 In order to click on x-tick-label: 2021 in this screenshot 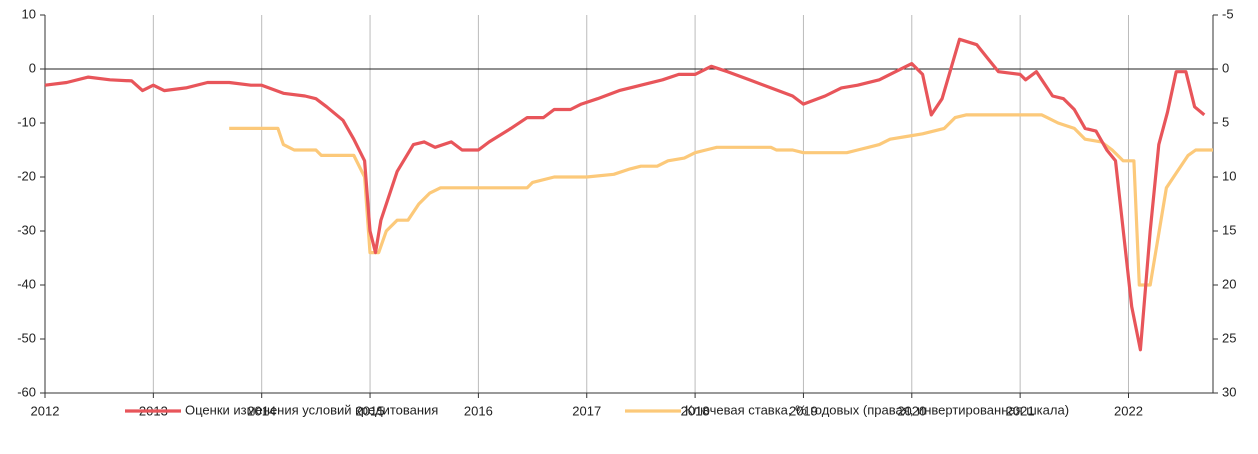, I will do `click(1020, 410)`.